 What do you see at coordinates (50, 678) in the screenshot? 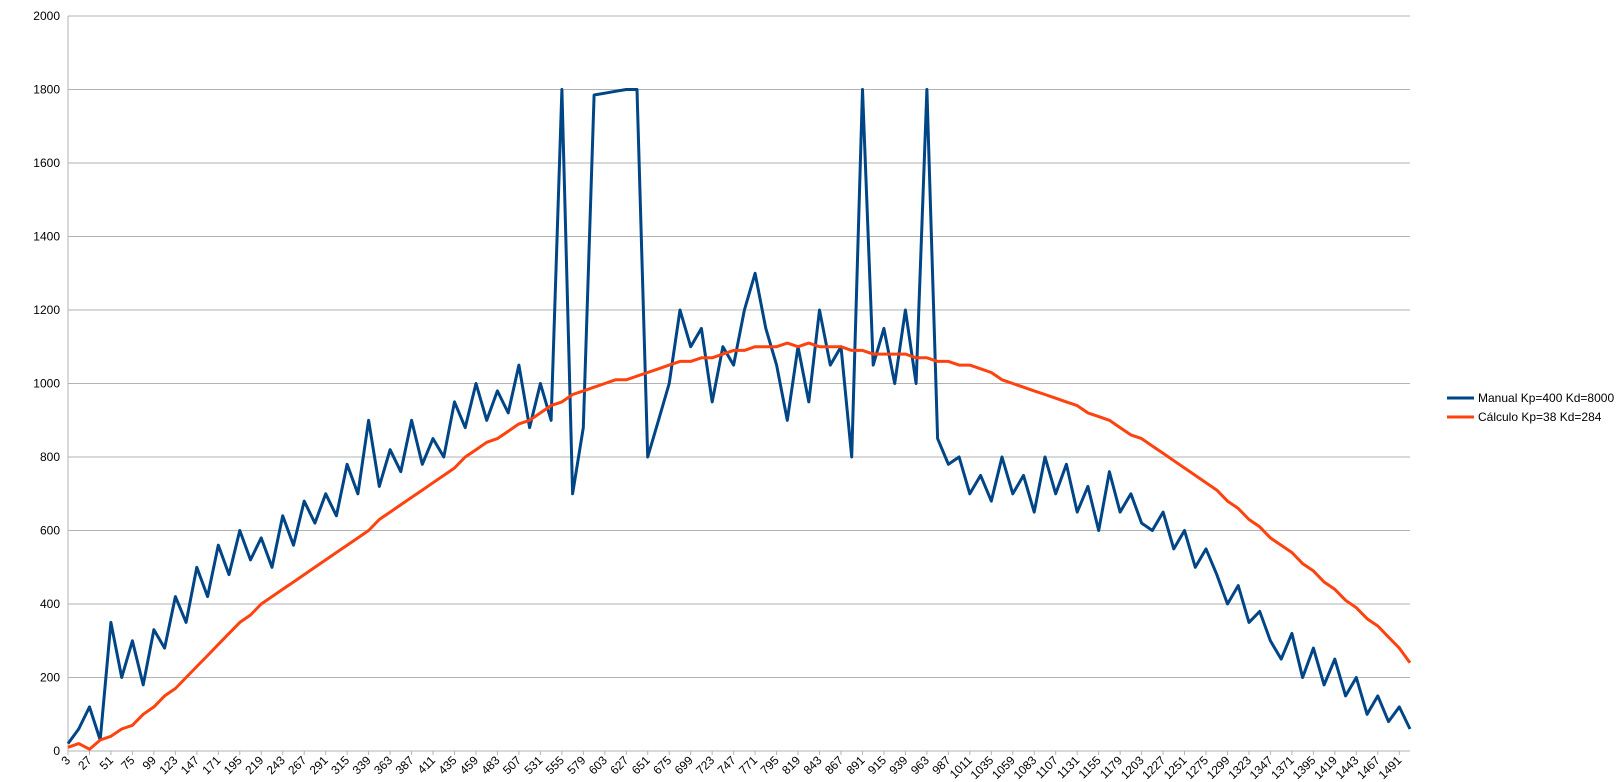
I see `y-tick-label: 200` at bounding box center [50, 678].